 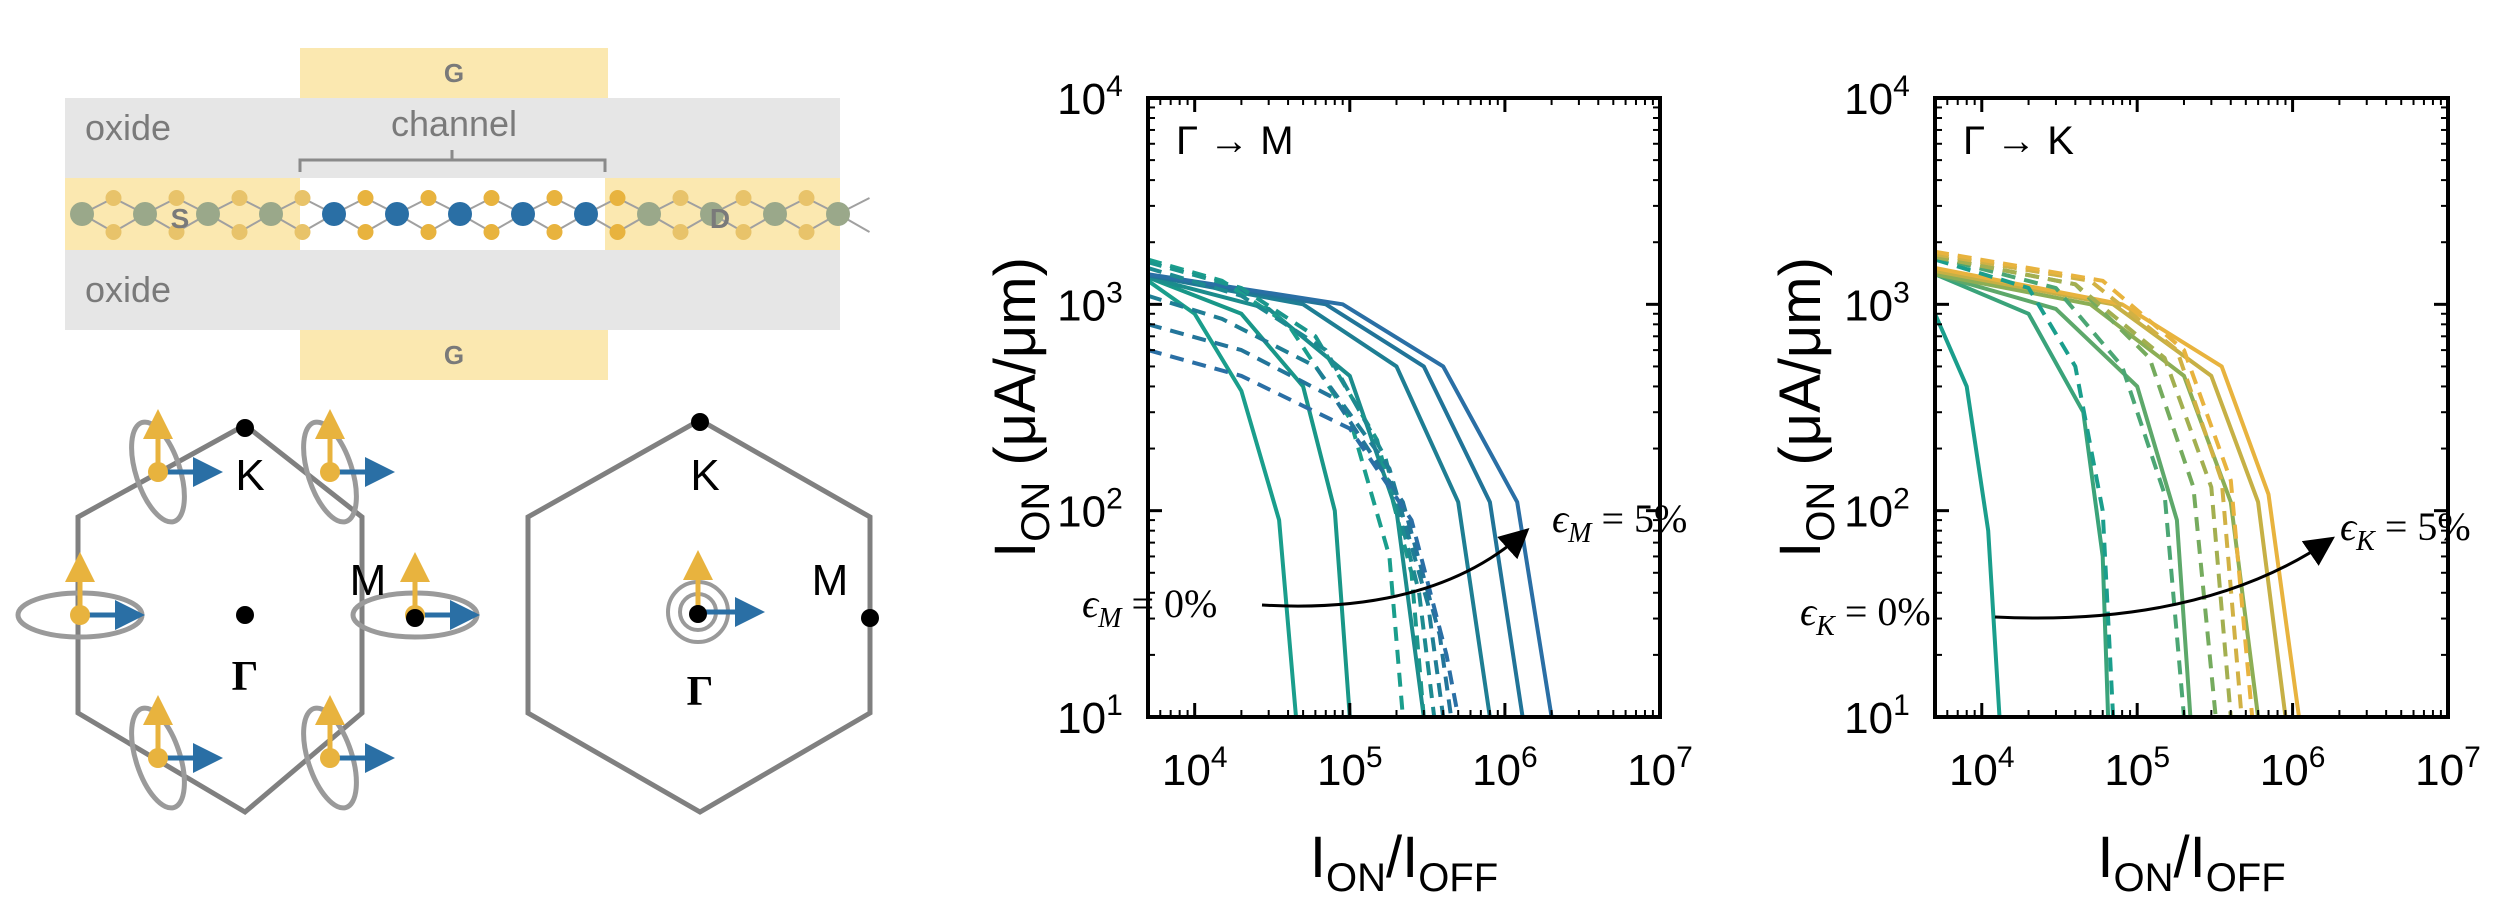 I want to click on k-label-right: K, so click(x=704, y=475).